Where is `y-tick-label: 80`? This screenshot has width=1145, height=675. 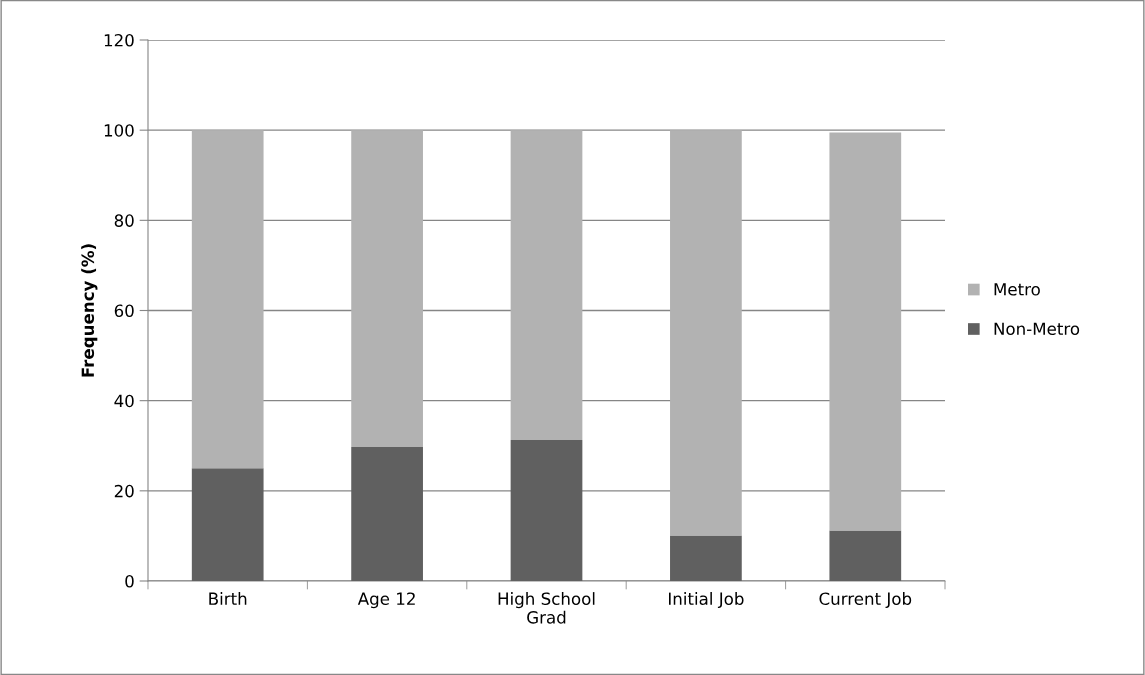 y-tick-label: 80 is located at coordinates (124, 220).